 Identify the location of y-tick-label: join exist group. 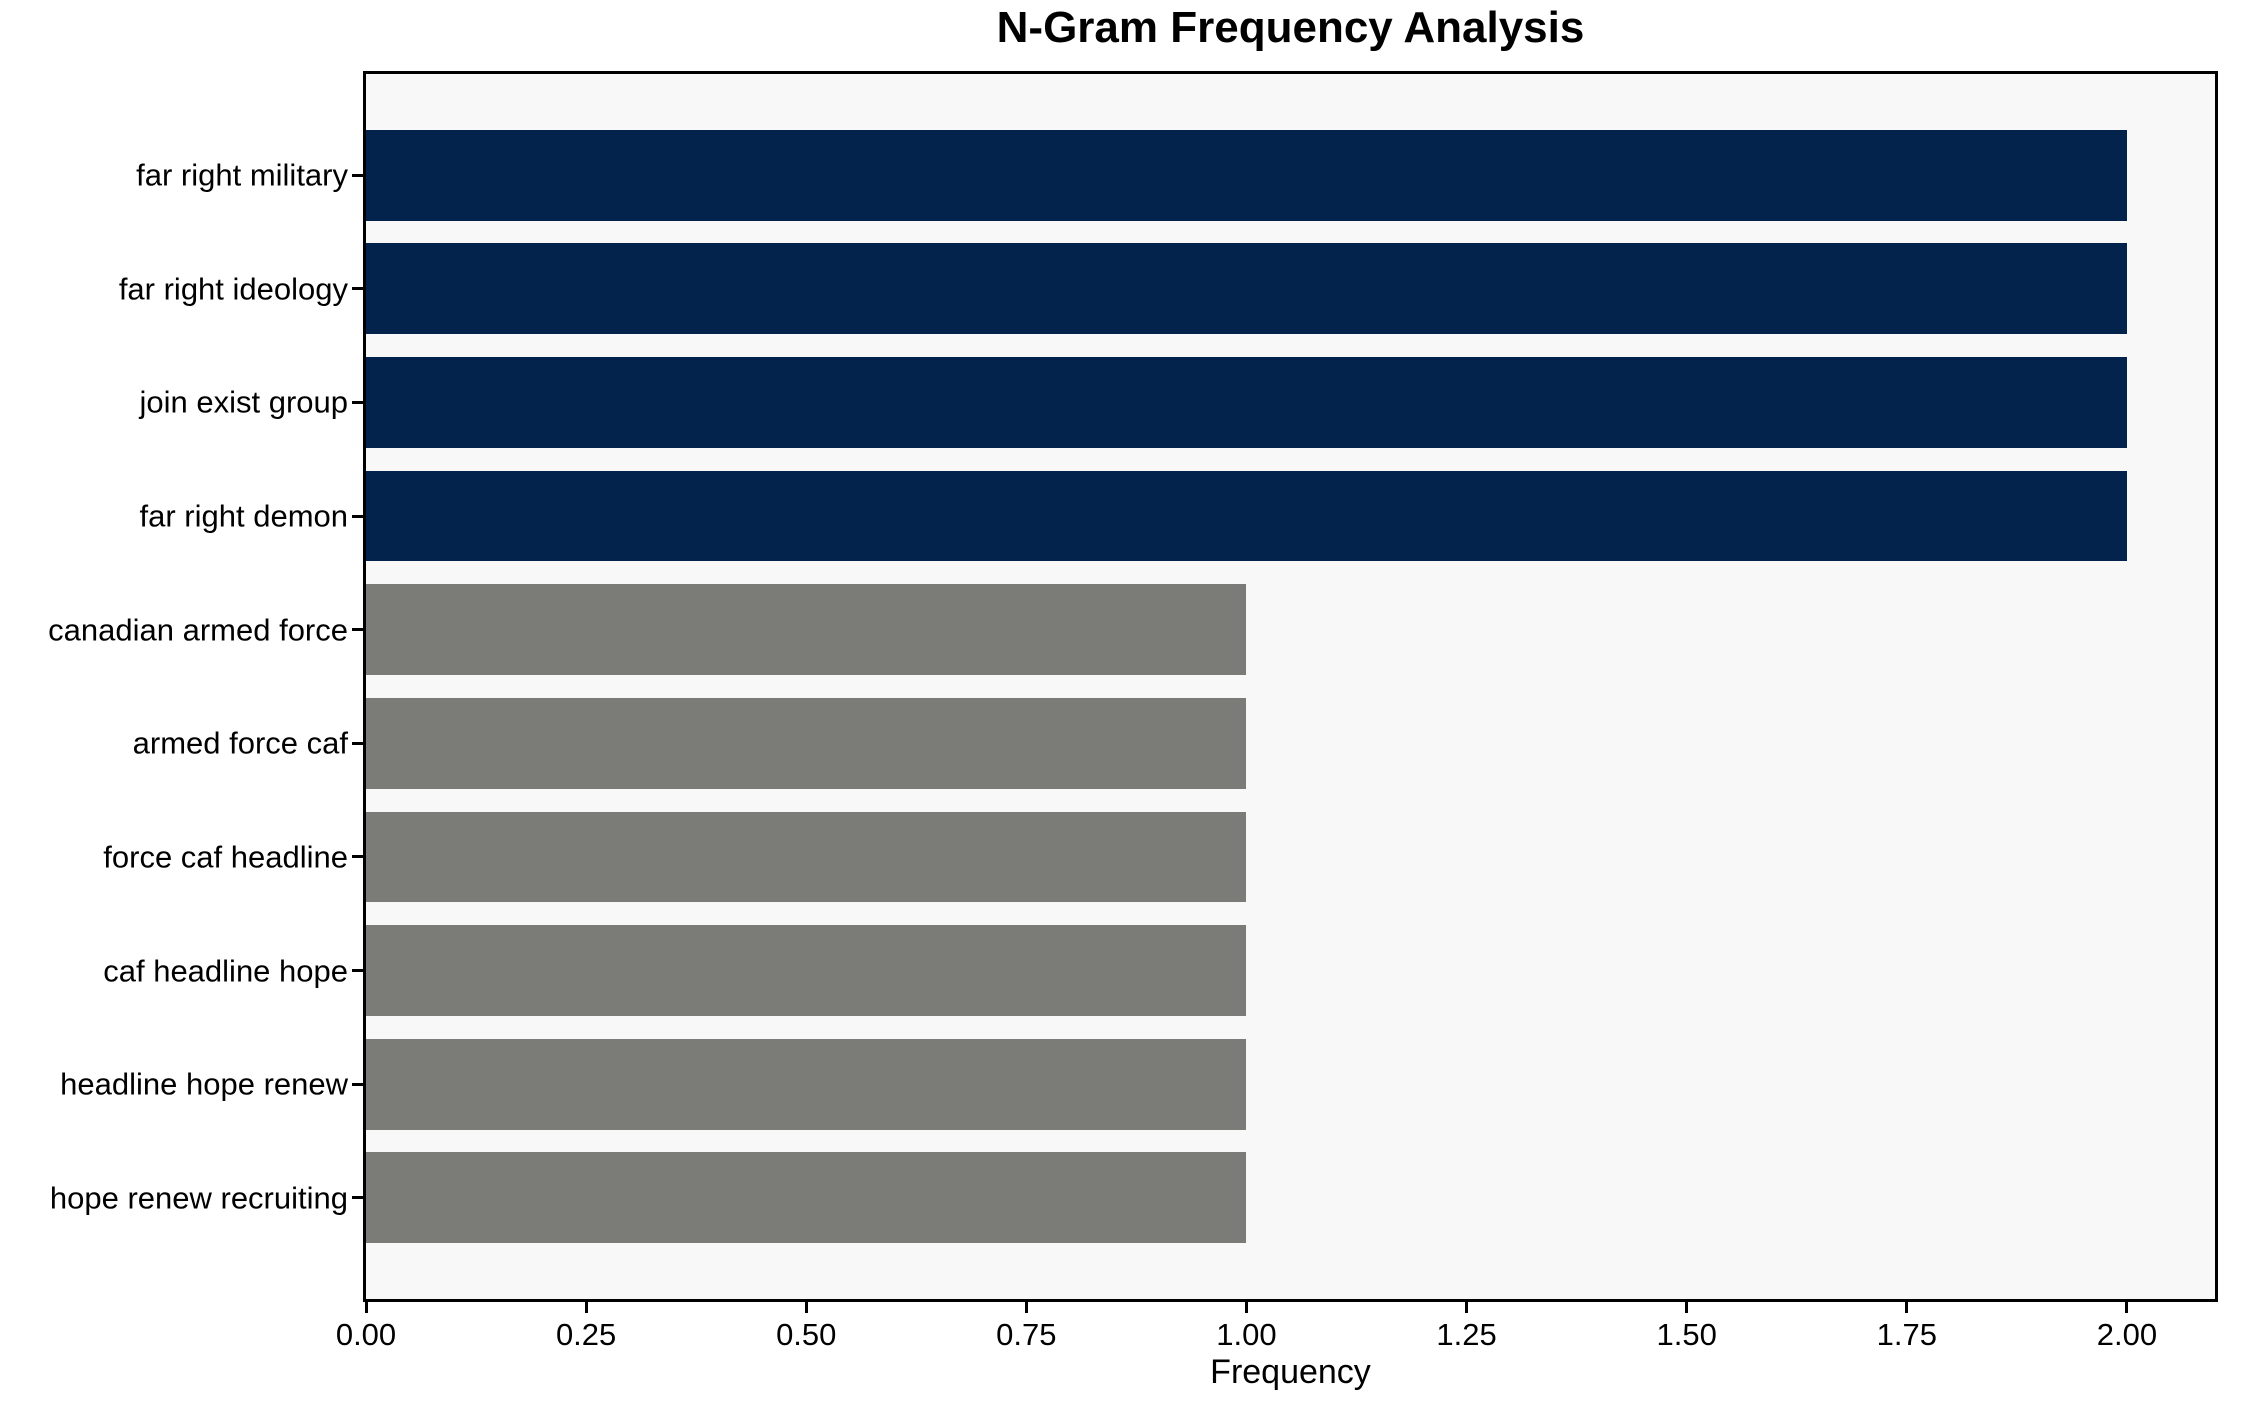
(243, 402).